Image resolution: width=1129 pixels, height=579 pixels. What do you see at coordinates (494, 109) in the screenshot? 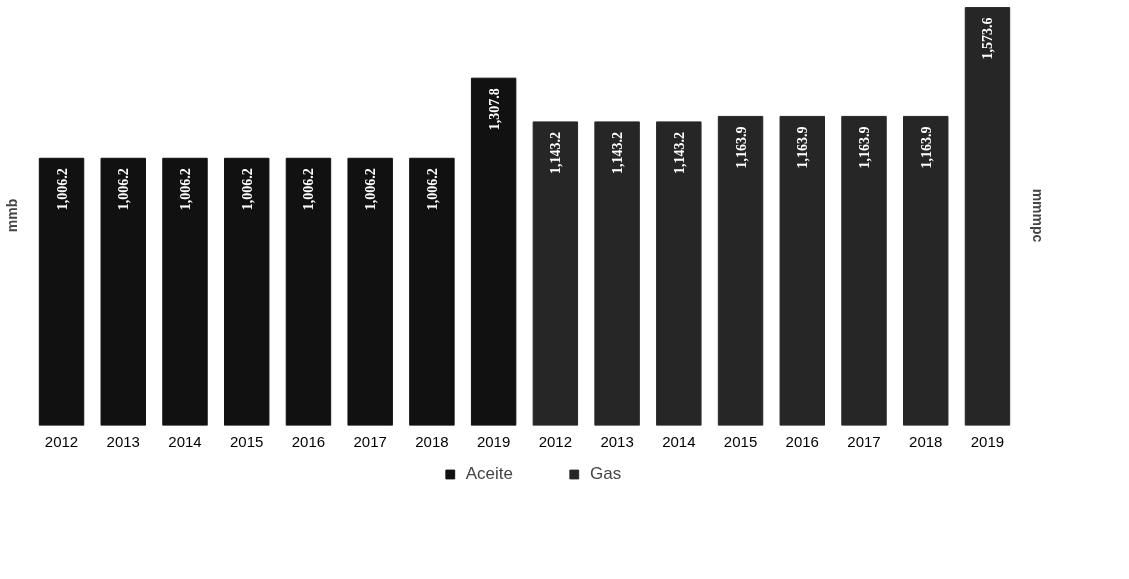
I see `data-label: 1,307.8` at bounding box center [494, 109].